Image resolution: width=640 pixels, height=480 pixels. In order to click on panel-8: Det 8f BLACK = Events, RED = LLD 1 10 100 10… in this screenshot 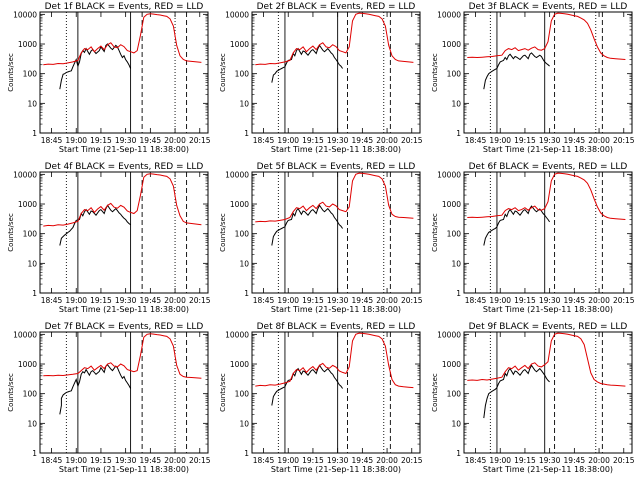, I will do `click(321, 398)`.